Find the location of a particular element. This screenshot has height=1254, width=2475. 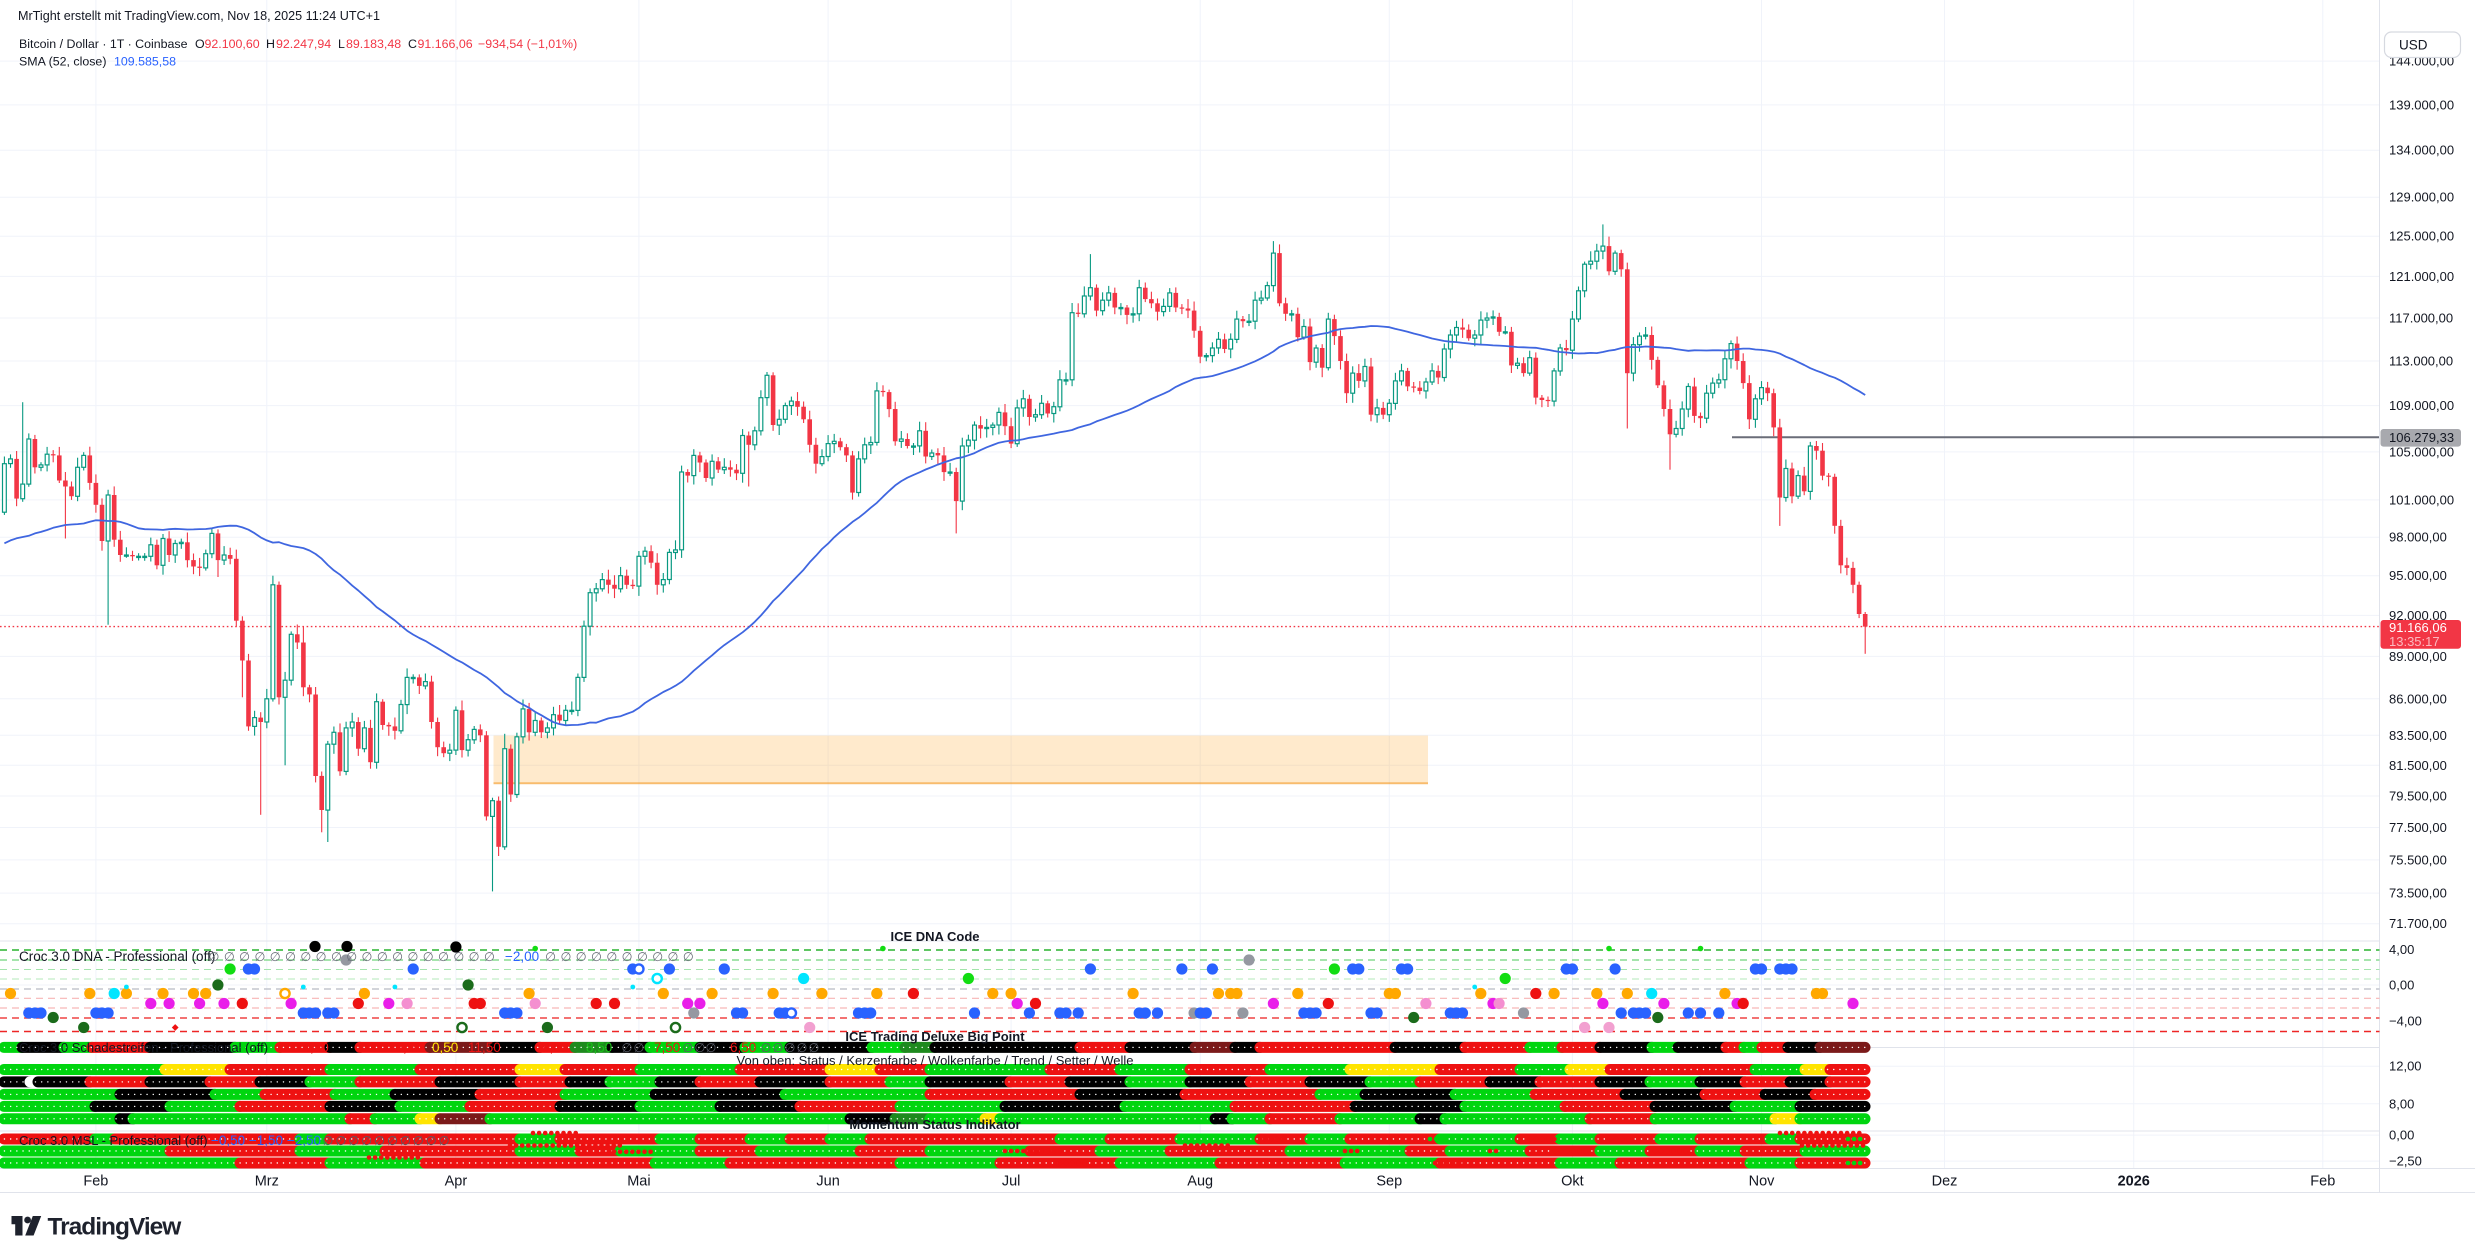

svg-text: 109.585,58 is located at coordinates (145, 62).